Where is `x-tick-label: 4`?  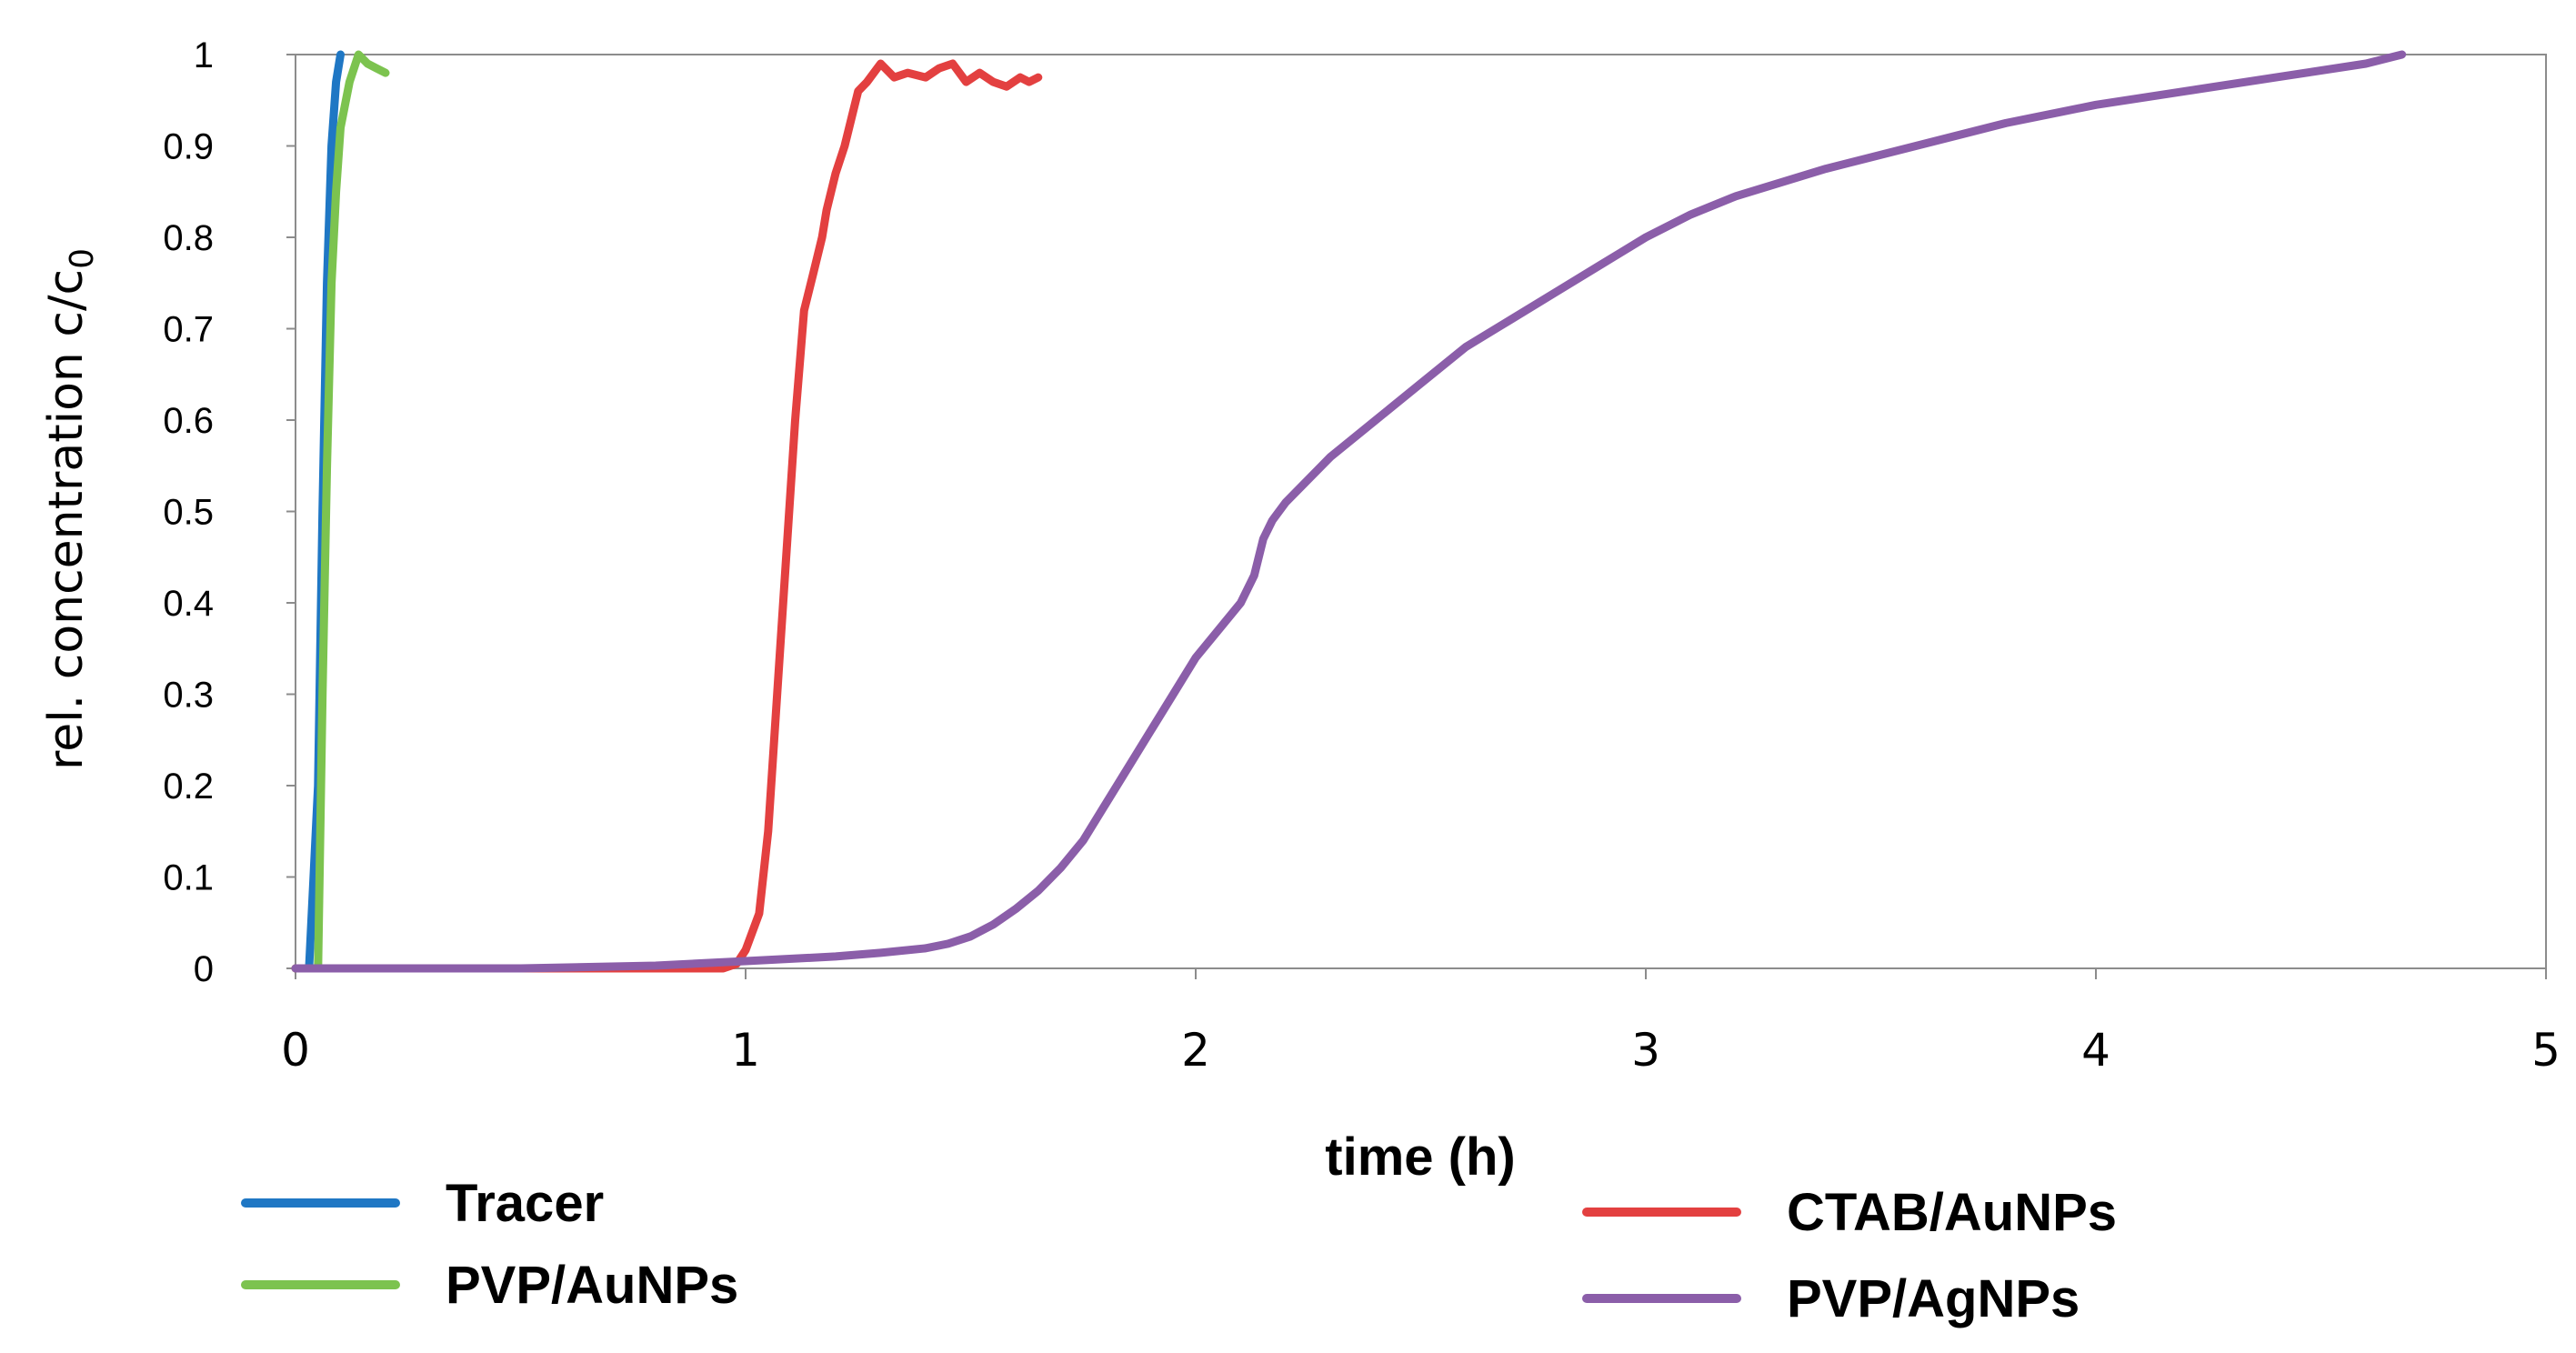 x-tick-label: 4 is located at coordinates (2095, 1051).